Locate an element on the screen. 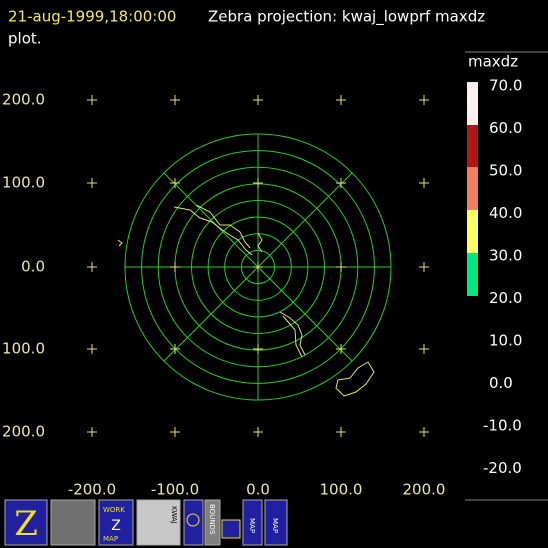 This screenshot has height=548, width=548. colorbar-label: 0.0 is located at coordinates (501, 383).